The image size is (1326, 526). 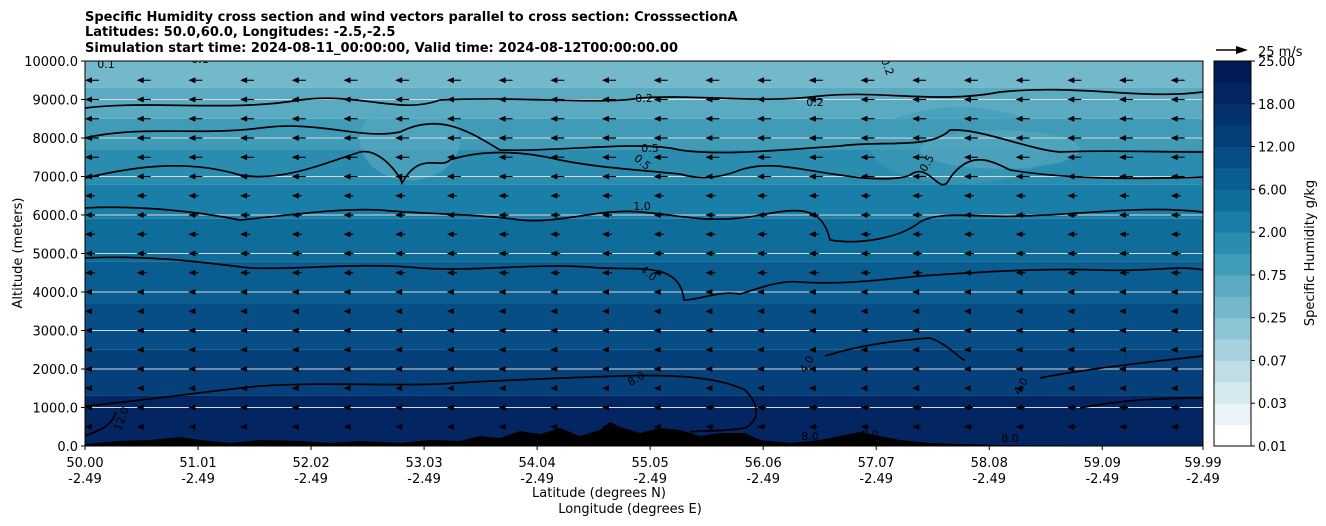 I want to click on colorbar-tick-label: 0.03, so click(x=1272, y=404).